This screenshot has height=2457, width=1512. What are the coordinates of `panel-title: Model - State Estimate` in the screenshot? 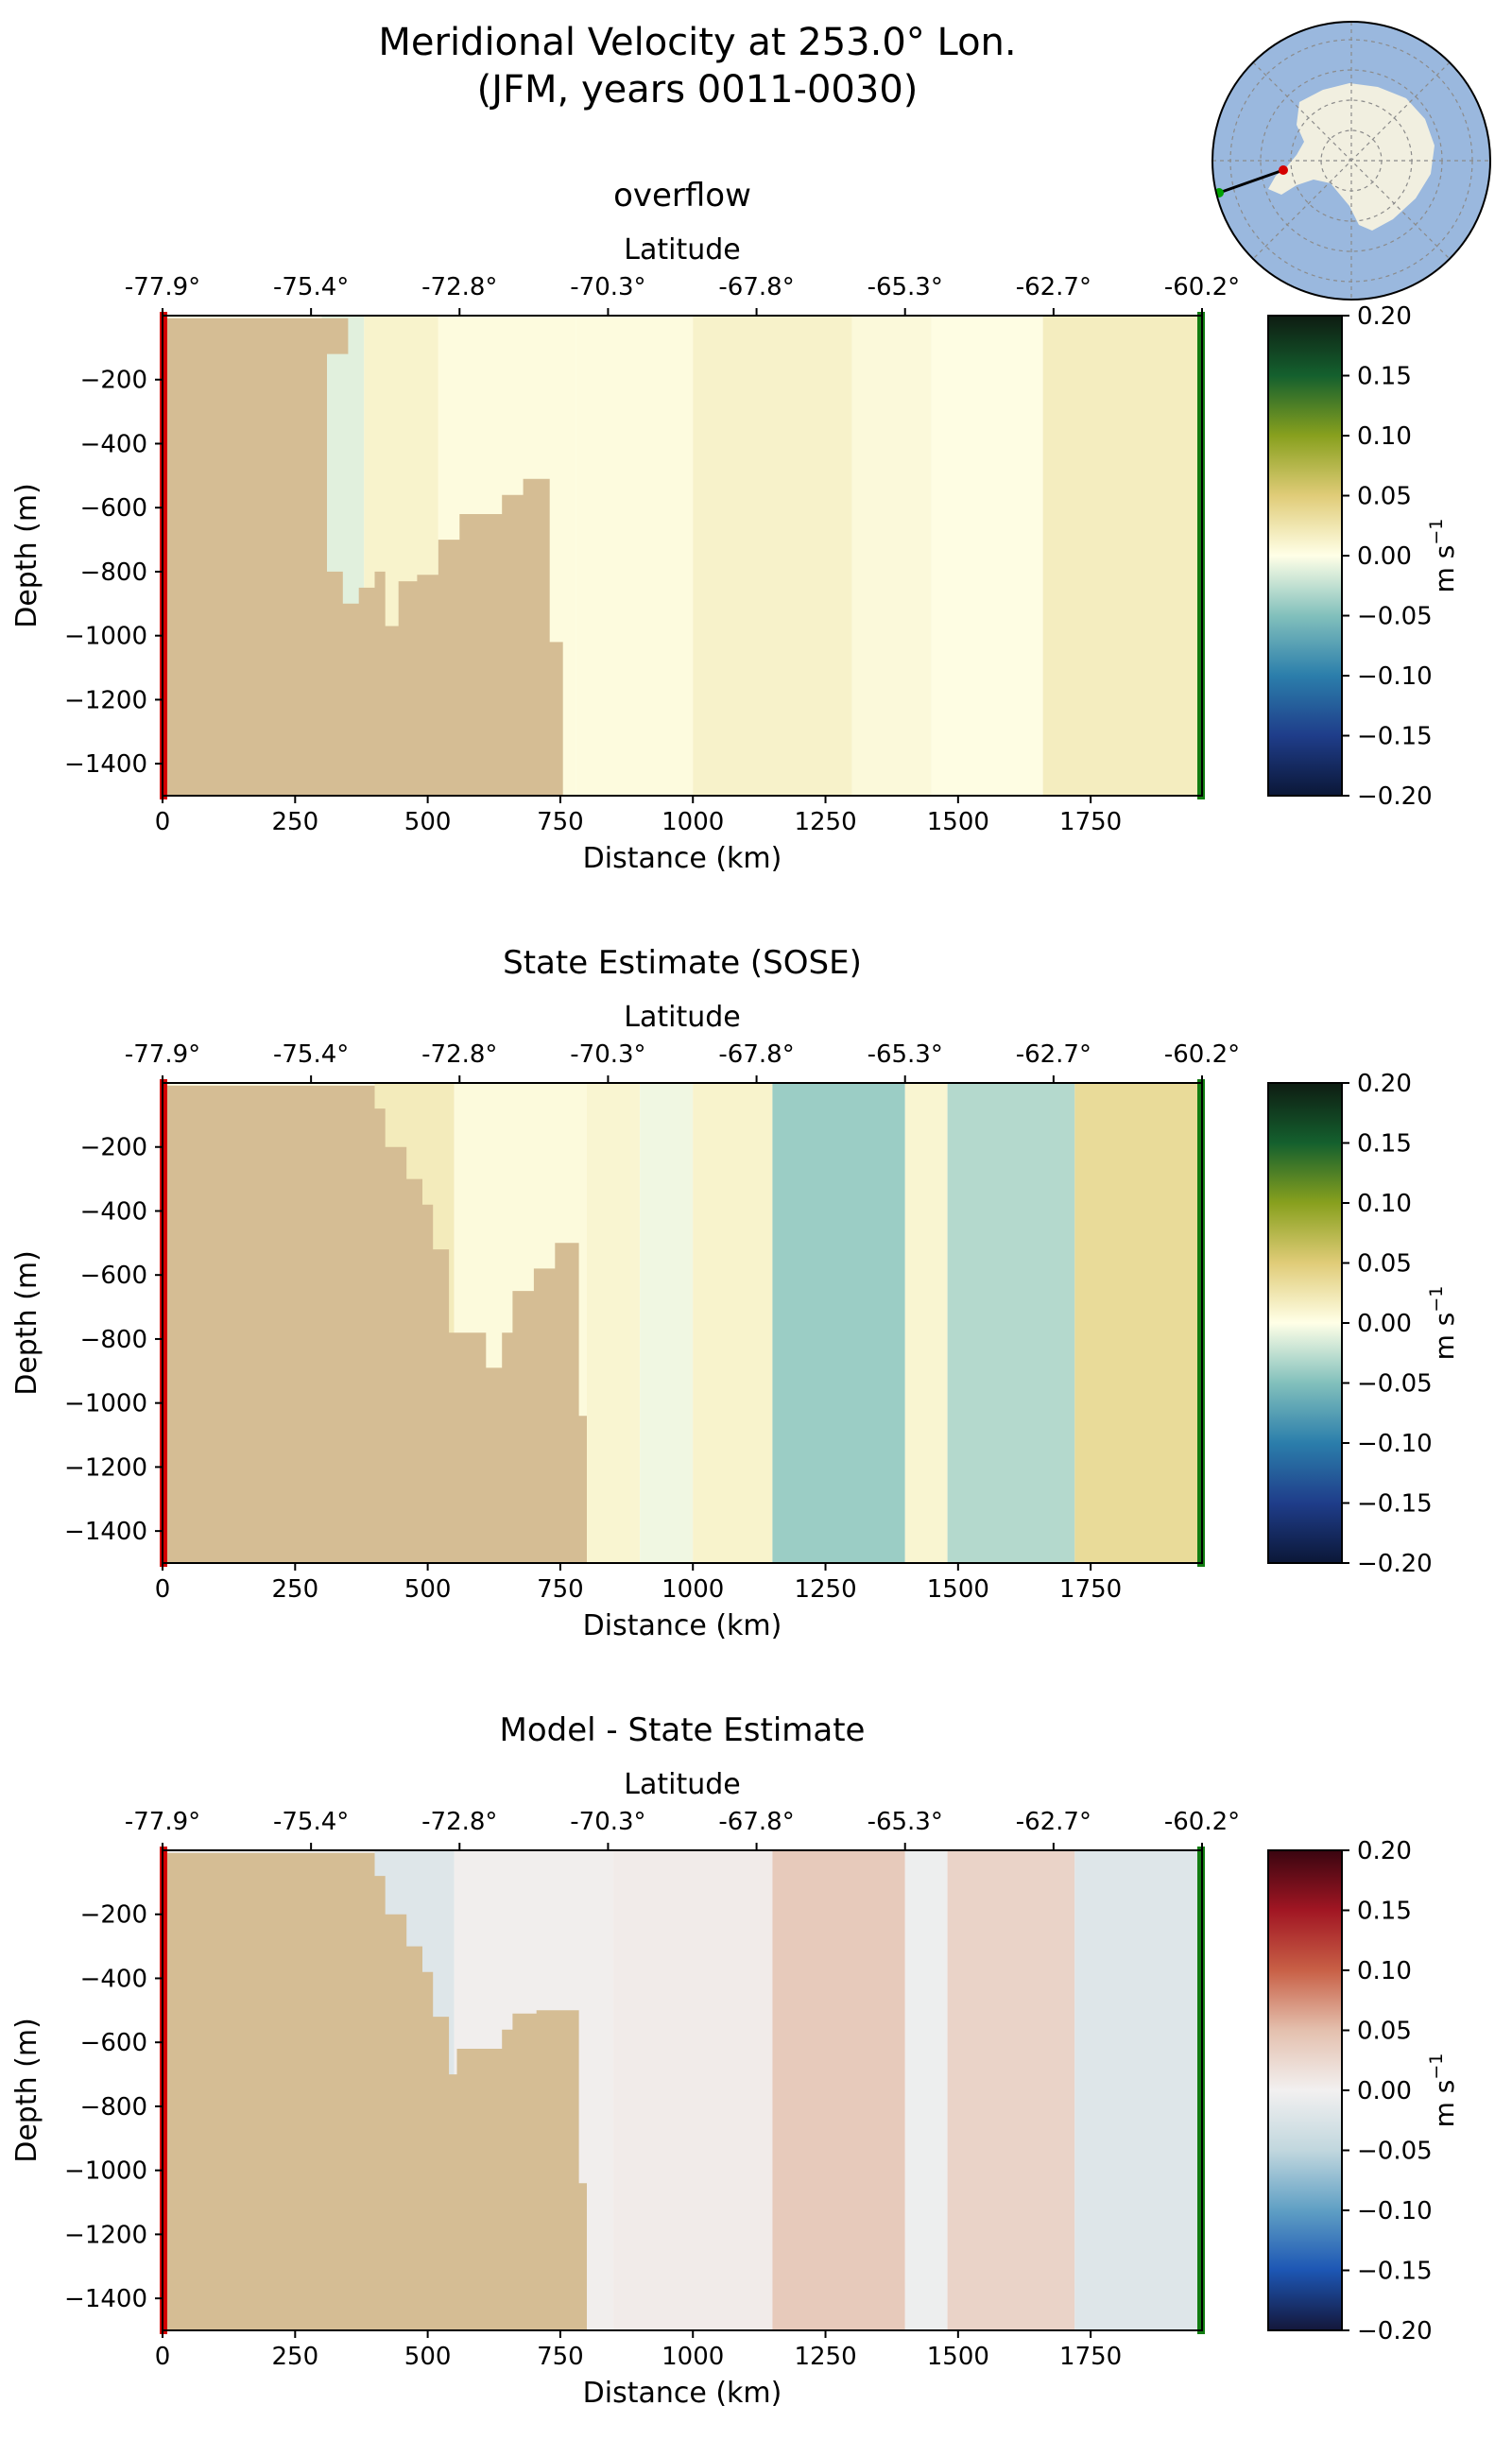 It's located at (683, 1730).